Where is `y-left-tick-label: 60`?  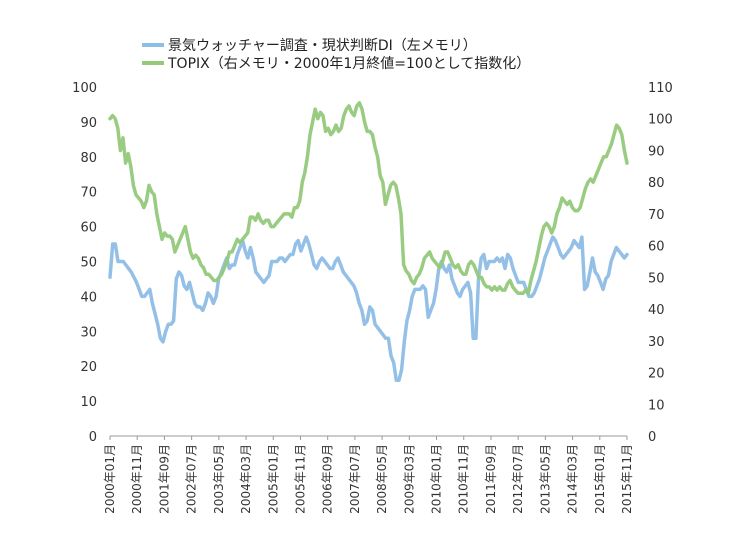 y-left-tick-label: 60 is located at coordinates (88, 228).